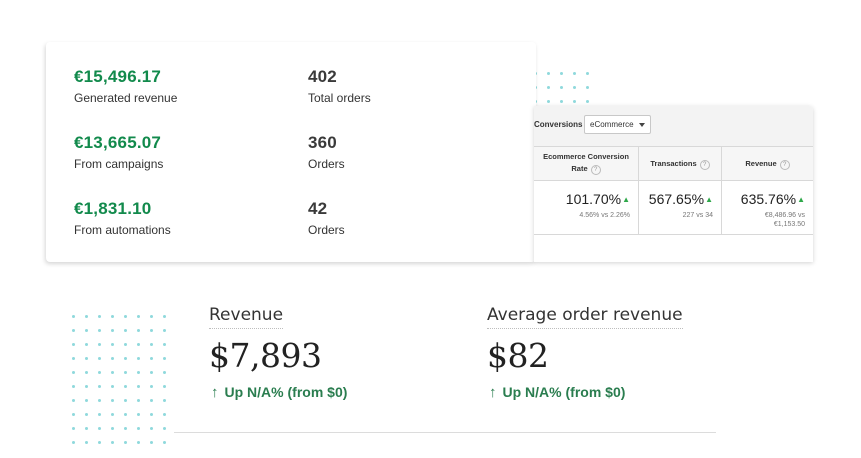 This screenshot has width=861, height=458. Describe the element at coordinates (673, 126) in the screenshot. I see `conversions-toolbar: Conversions eCommerce` at that location.